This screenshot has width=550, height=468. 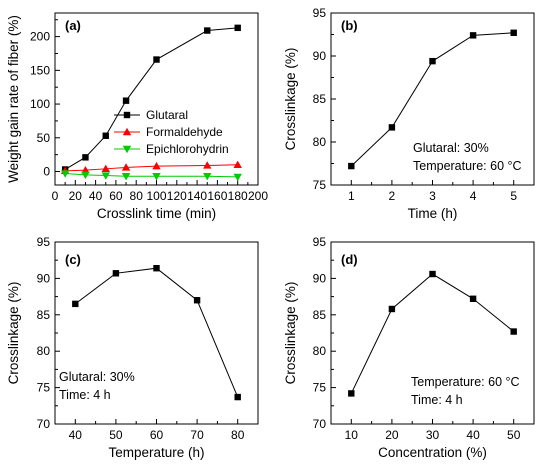 I want to click on x-tick-label: 180, so click(x=238, y=196).